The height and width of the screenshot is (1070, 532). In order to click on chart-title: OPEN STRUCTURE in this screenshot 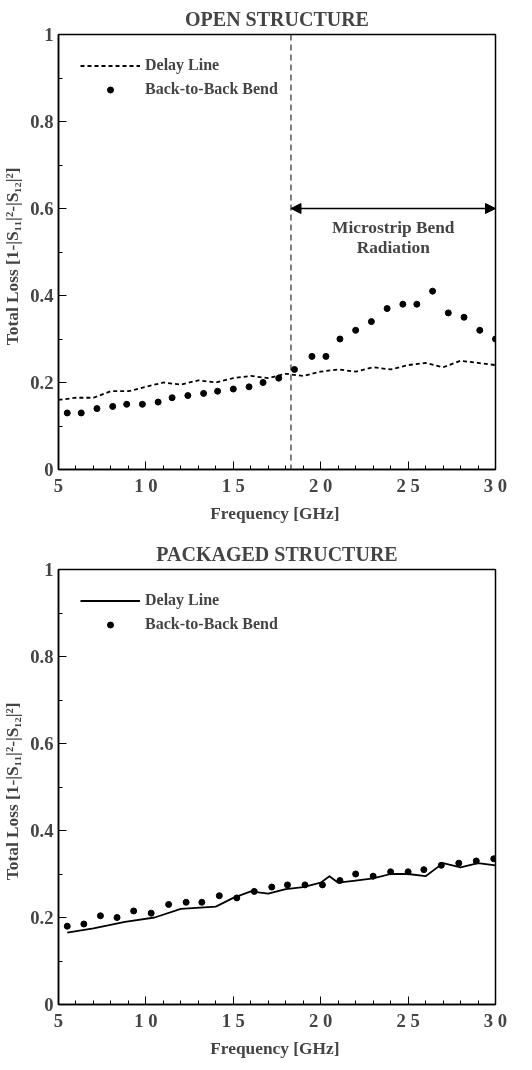, I will do `click(277, 18)`.